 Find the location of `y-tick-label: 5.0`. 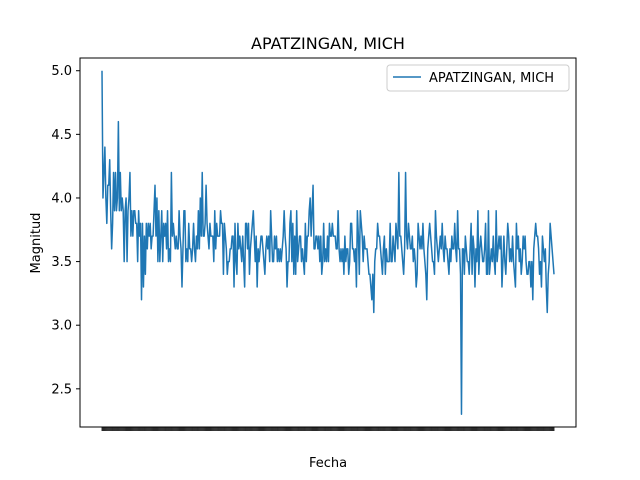

y-tick-label: 5.0 is located at coordinates (61, 71).